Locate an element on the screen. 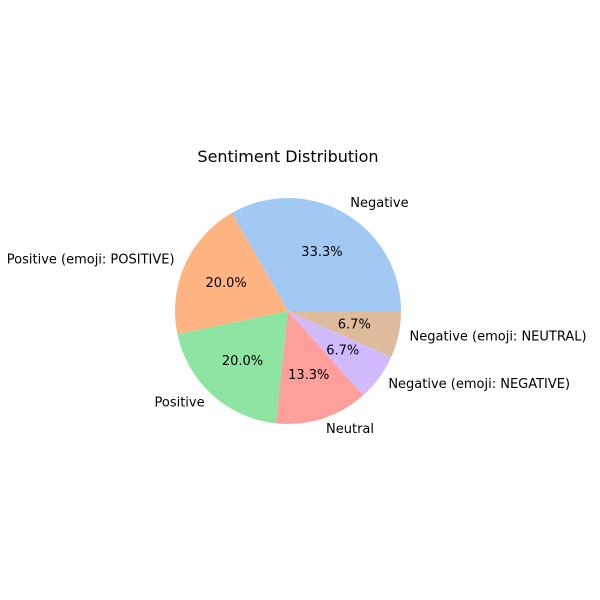 The width and height of the screenshot is (600, 600). pie-slice-neutral is located at coordinates (319, 367).